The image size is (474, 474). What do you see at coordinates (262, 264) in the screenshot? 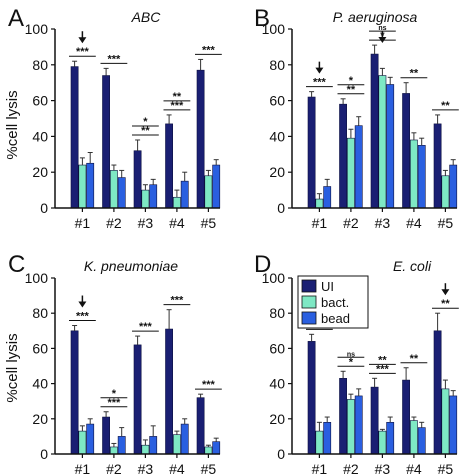
I see `panel-letter: D` at bounding box center [262, 264].